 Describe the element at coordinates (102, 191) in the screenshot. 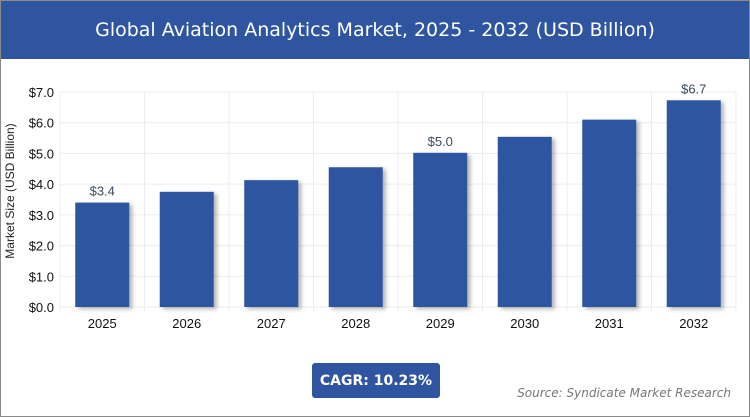

I see `data-label: $3.4` at that location.